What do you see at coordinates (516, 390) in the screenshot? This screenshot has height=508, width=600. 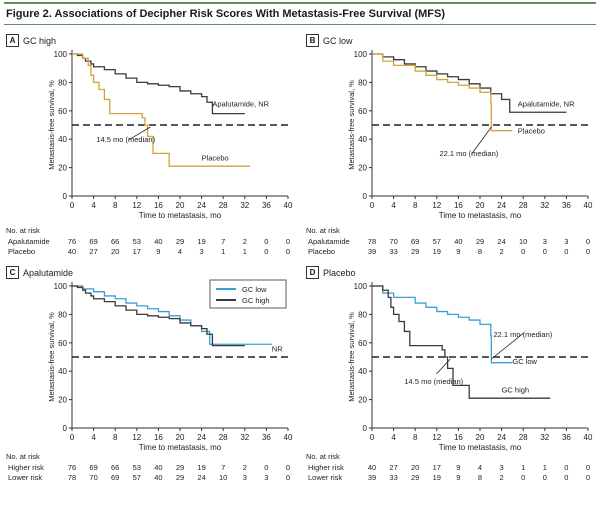 I see `panel-d-annotation-3: GC high` at bounding box center [516, 390].